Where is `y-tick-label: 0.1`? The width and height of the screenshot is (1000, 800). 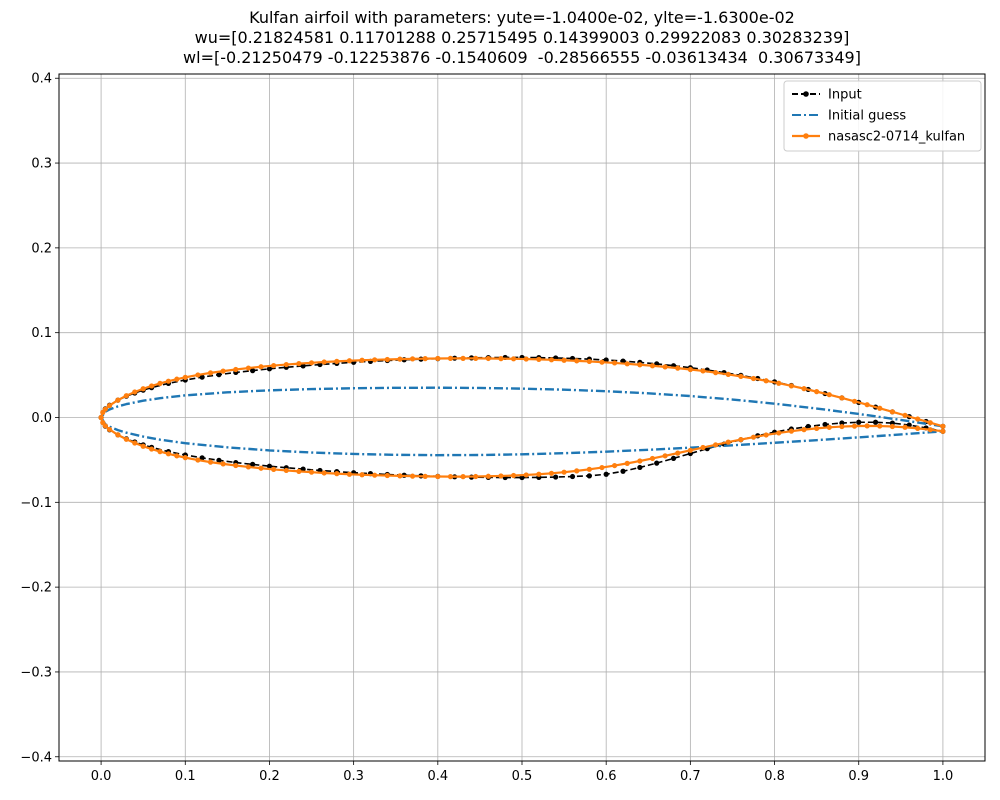 y-tick-label: 0.1 is located at coordinates (41, 333).